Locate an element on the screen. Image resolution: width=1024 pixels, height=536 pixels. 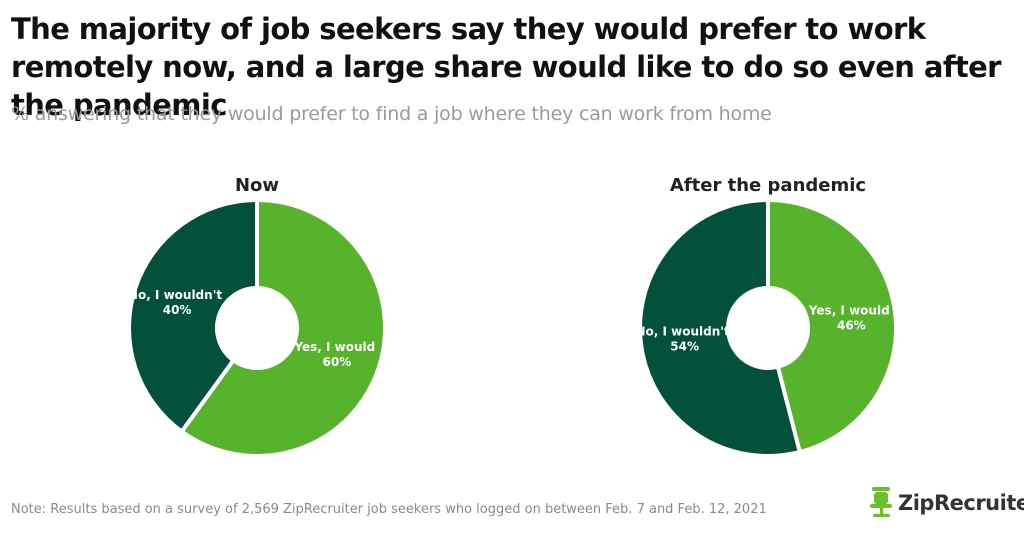
slice-name-yes-now: Yes, I would is located at coordinates (334, 347).